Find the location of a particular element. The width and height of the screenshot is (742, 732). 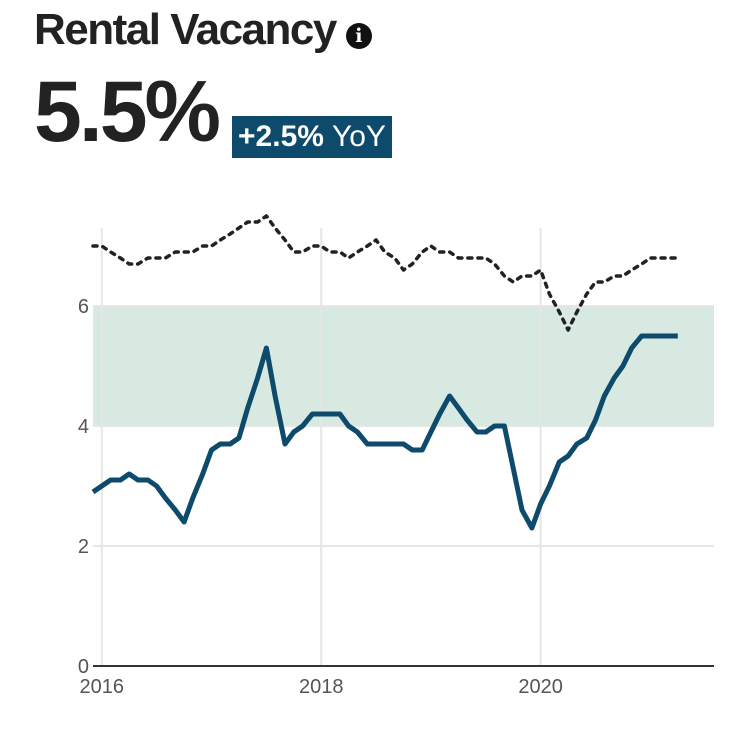

x-tick-label: 2016 is located at coordinates (102, 687).